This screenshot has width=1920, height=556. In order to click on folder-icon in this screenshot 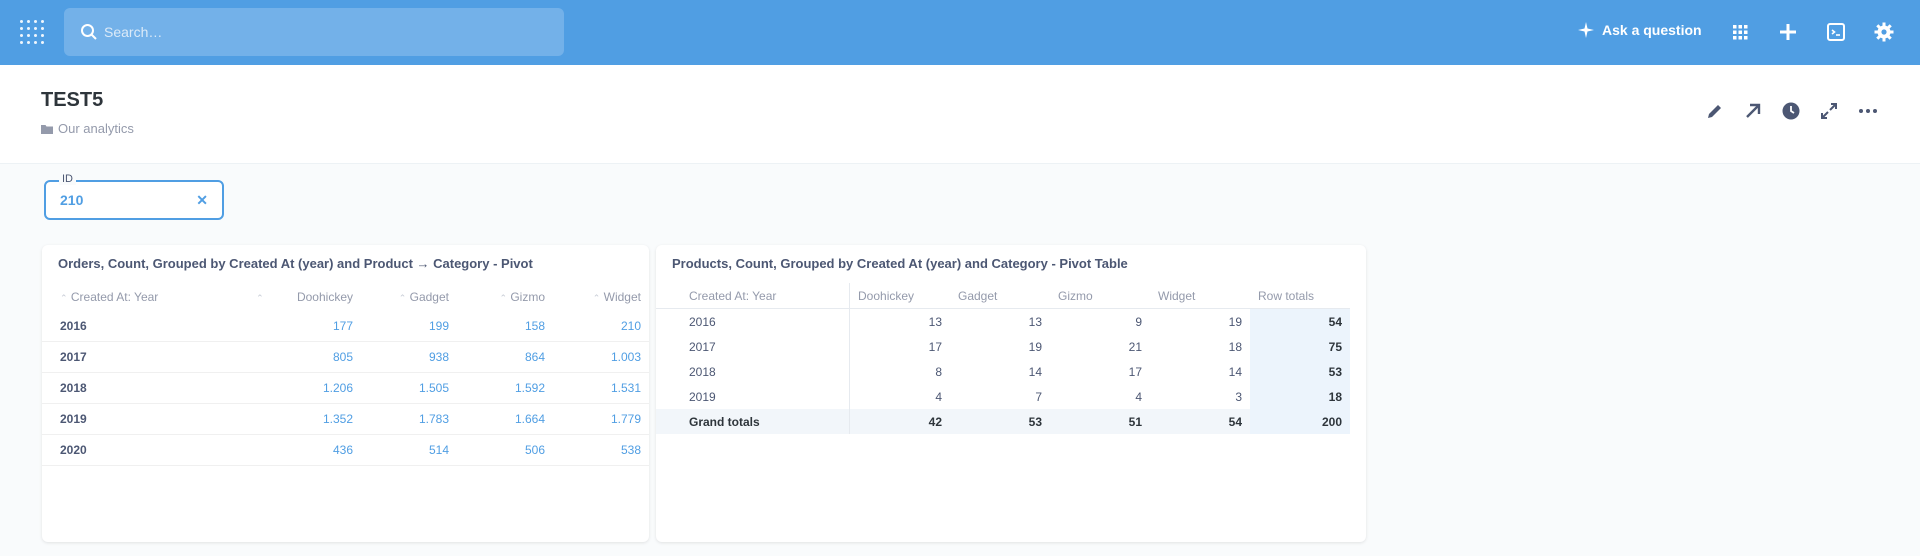, I will do `click(47, 129)`.